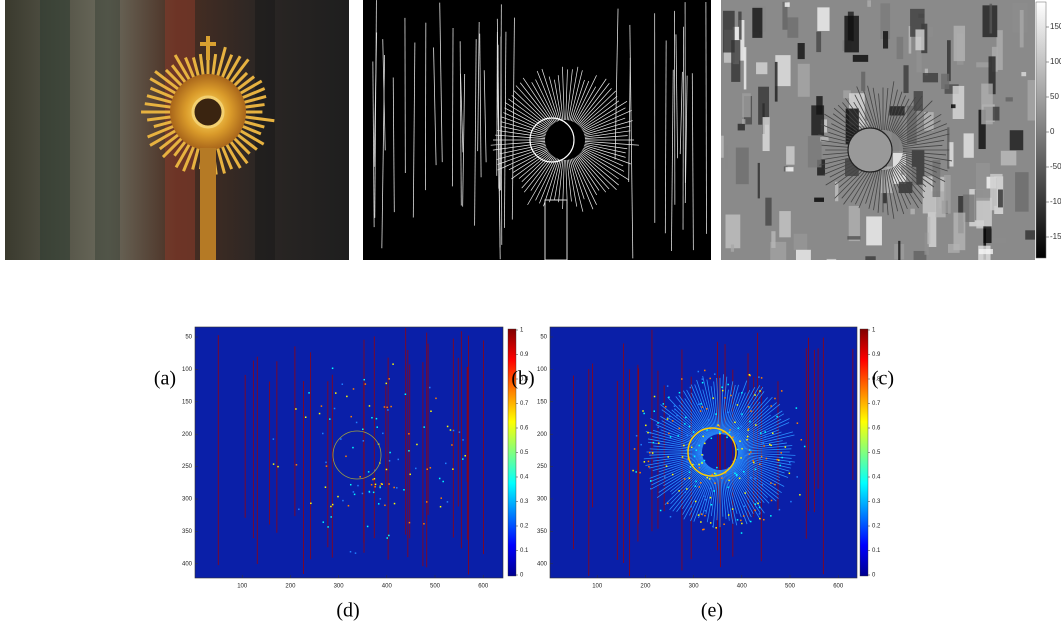 The width and height of the screenshot is (1061, 637). I want to click on y-tick-label: 400, so click(542, 564).